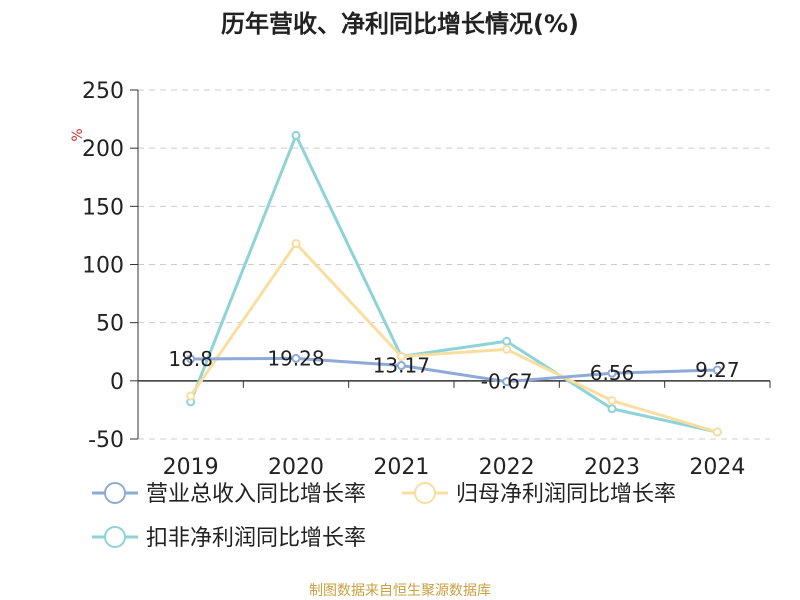  I want to click on y-tick-label: -50, so click(106, 440).